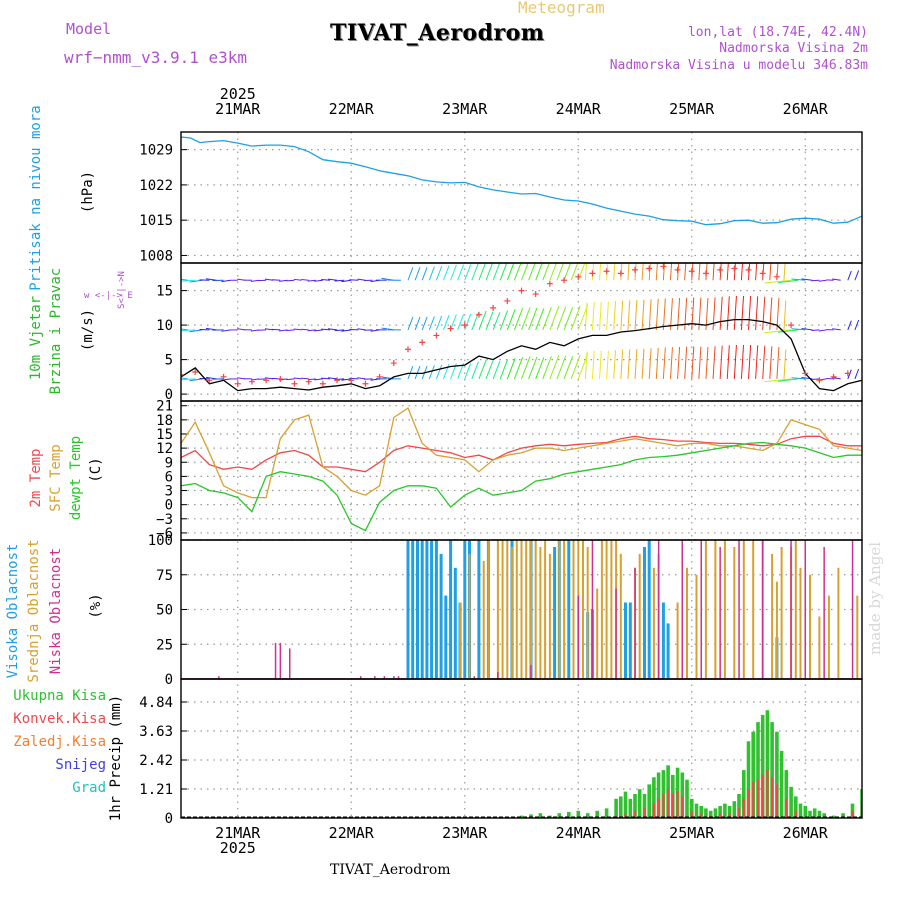 The image size is (900, 900). What do you see at coordinates (80, 765) in the screenshot?
I see `precip-legend-item: Snijeg` at bounding box center [80, 765].